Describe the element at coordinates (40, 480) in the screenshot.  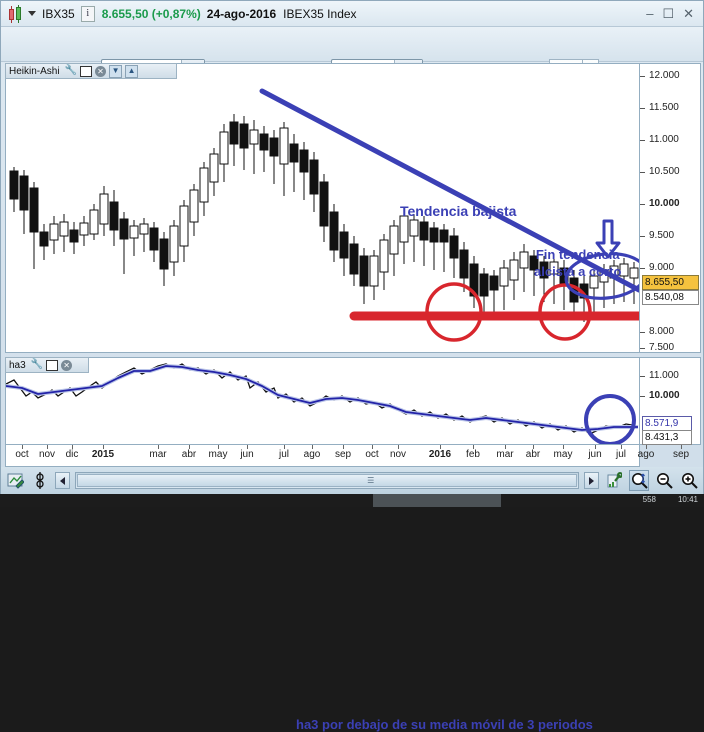
I see `crosshair-icon` at that location.